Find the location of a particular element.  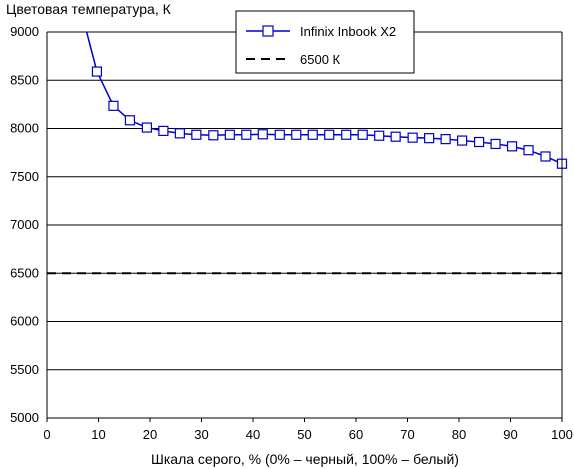

y-tick-label: 5000 is located at coordinates (24, 417).